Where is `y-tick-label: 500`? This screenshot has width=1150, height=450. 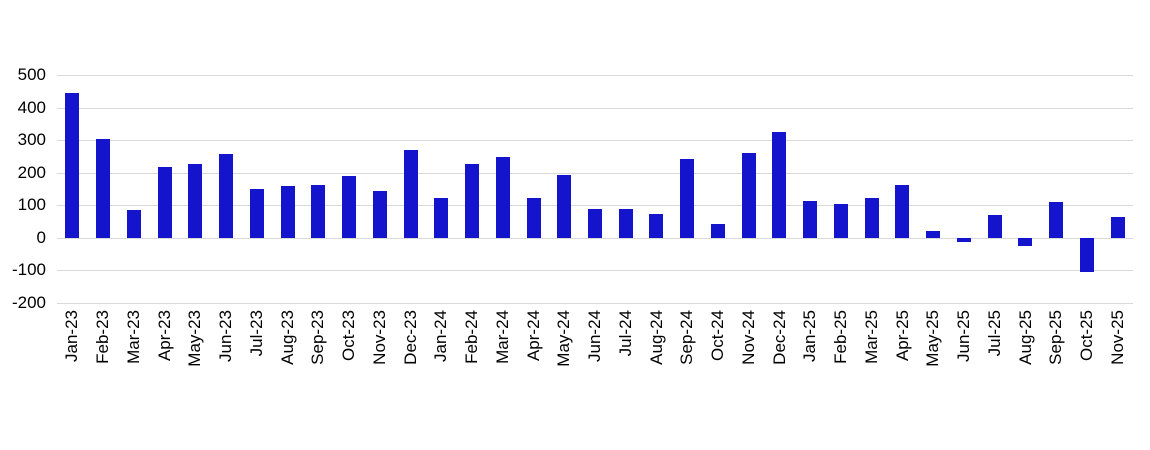 y-tick-label: 500 is located at coordinates (31, 74).